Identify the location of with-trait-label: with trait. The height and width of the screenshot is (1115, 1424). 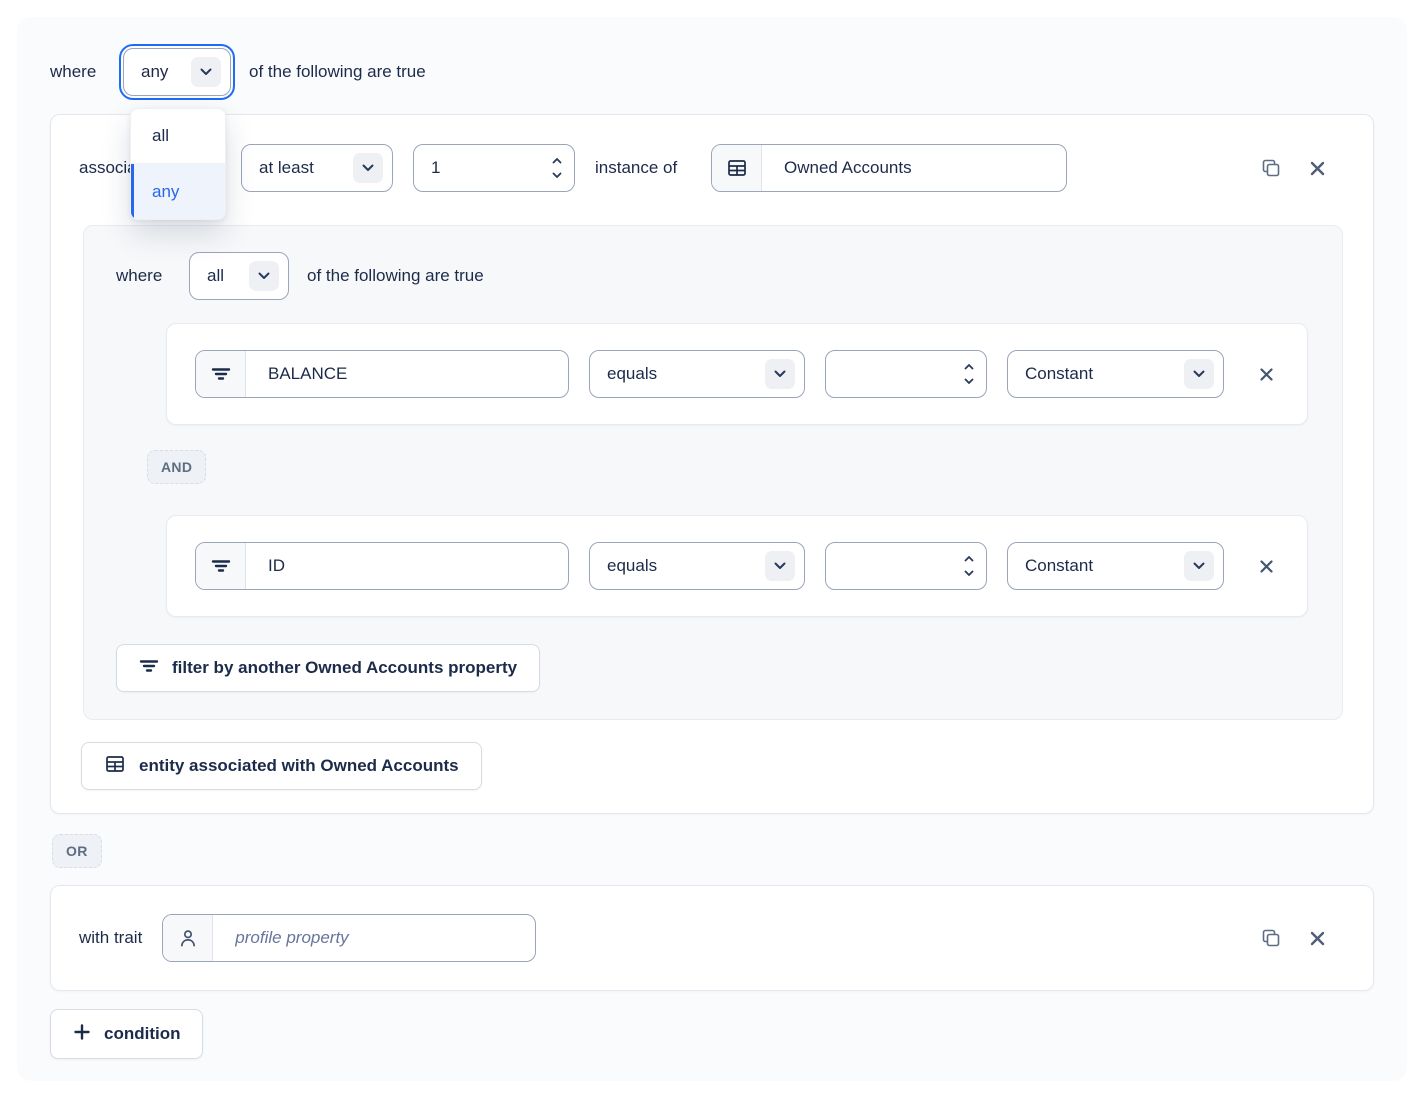
(111, 937).